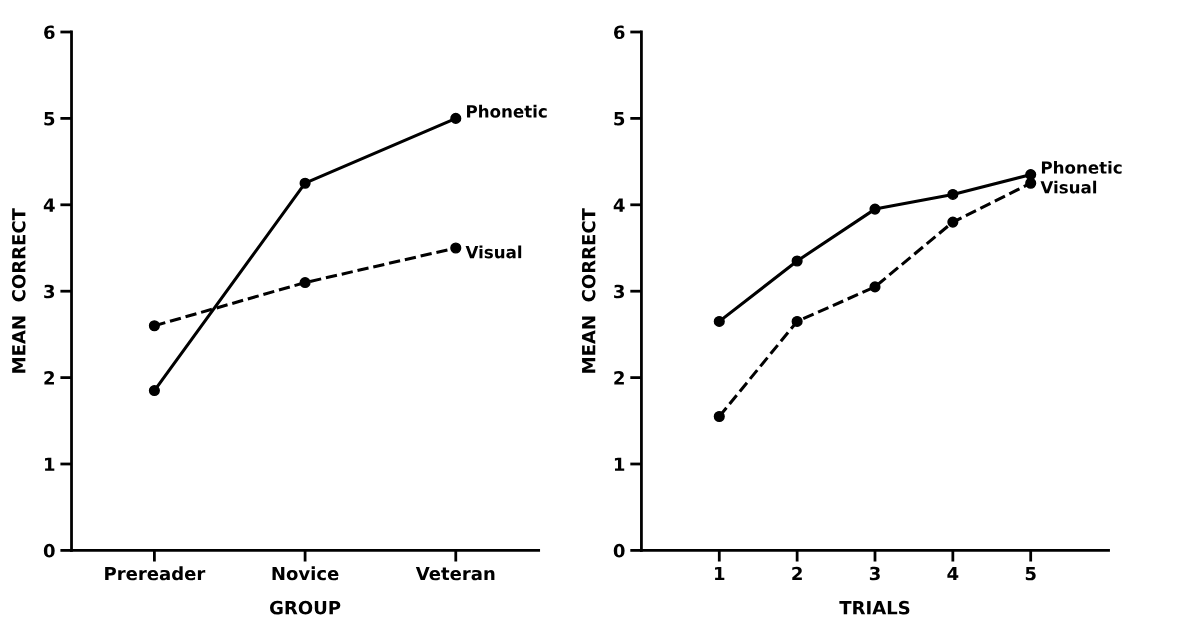 Image resolution: width=1192 pixels, height=640 pixels. Describe the element at coordinates (720, 573) in the screenshot. I see `x-tick-label: 1` at that location.